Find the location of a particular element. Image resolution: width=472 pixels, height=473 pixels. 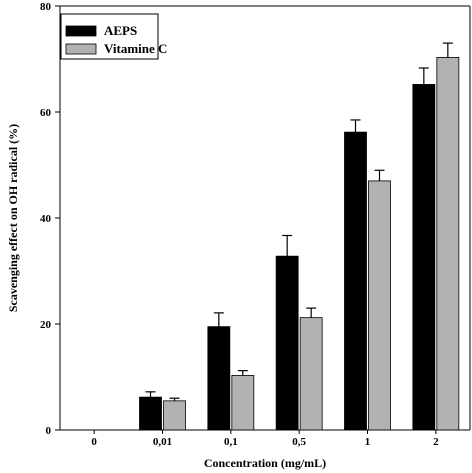

y-axis-ticks: 0 20 40 60 80 is located at coordinates (50, 219).